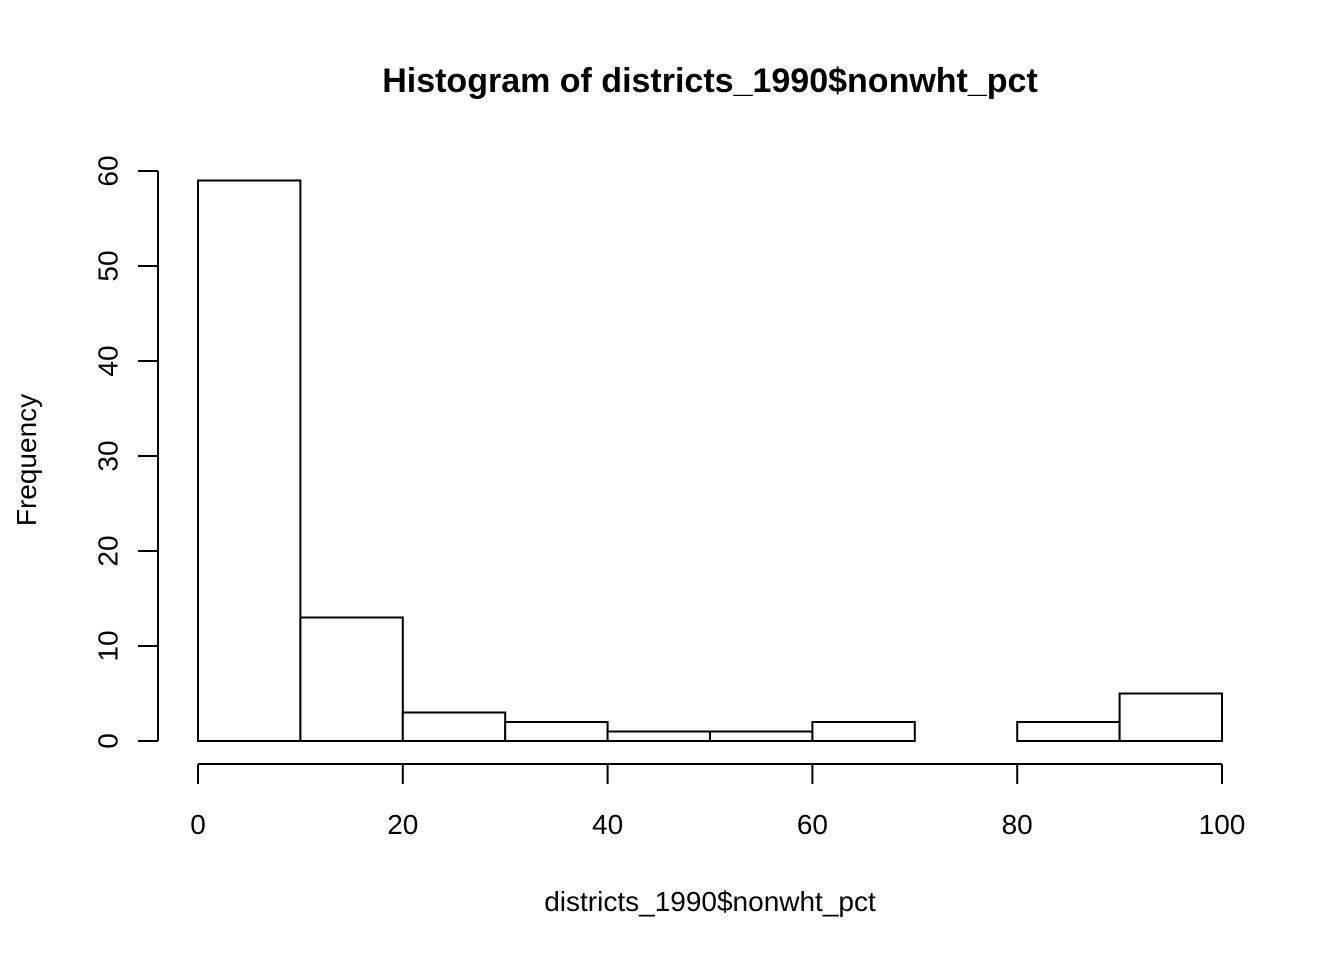  Describe the element at coordinates (125, 452) in the screenshot. I see `y-axis: 0 10 20 30 40 50 60` at that location.